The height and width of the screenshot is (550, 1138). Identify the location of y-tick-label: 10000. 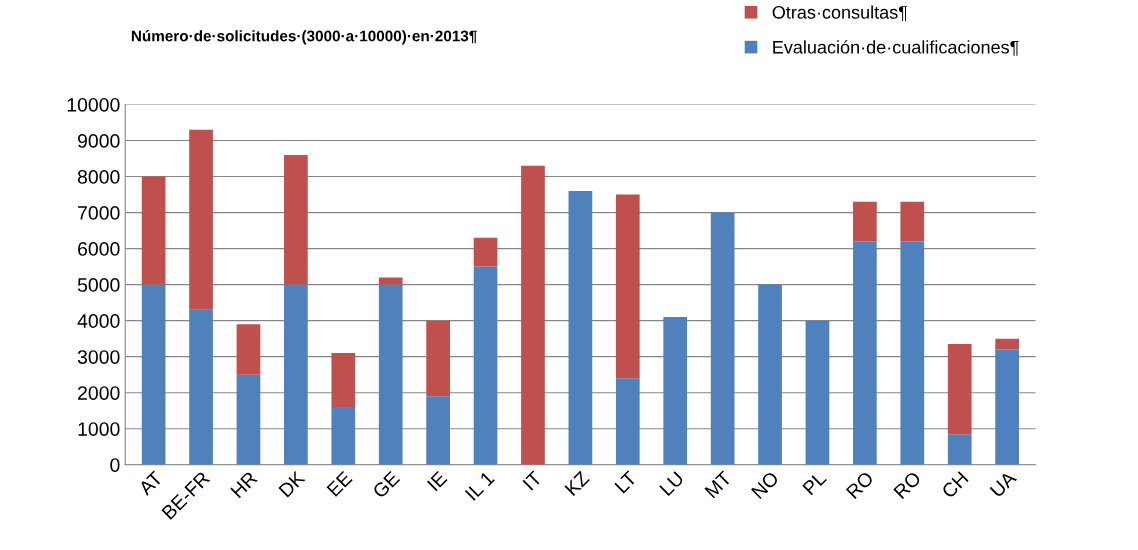
(93, 104).